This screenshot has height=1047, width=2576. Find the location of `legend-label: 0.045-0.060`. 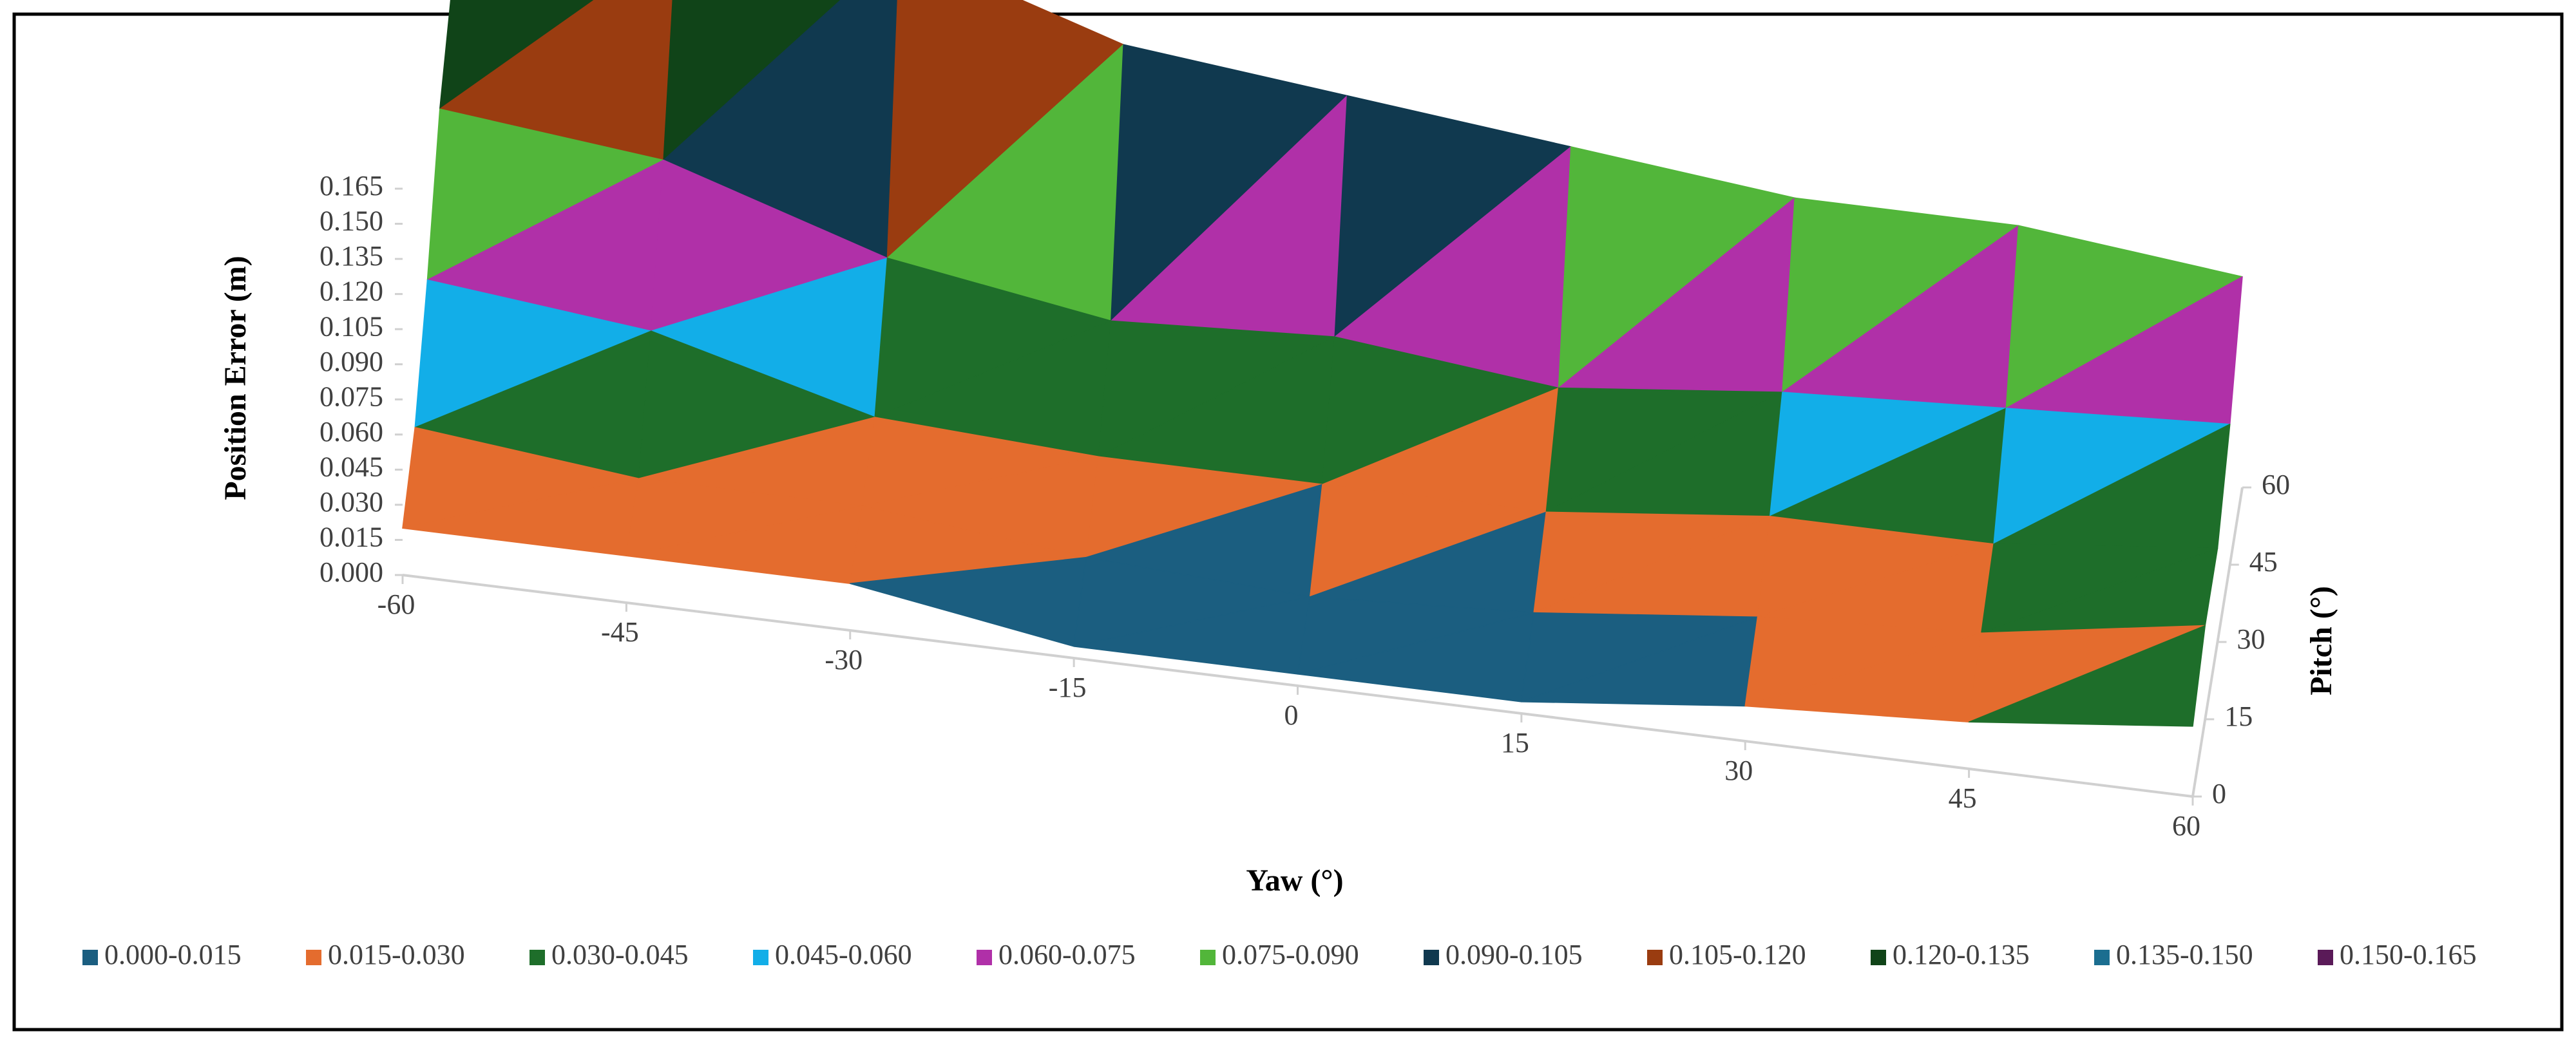

legend-label: 0.045-0.060 is located at coordinates (843, 955).